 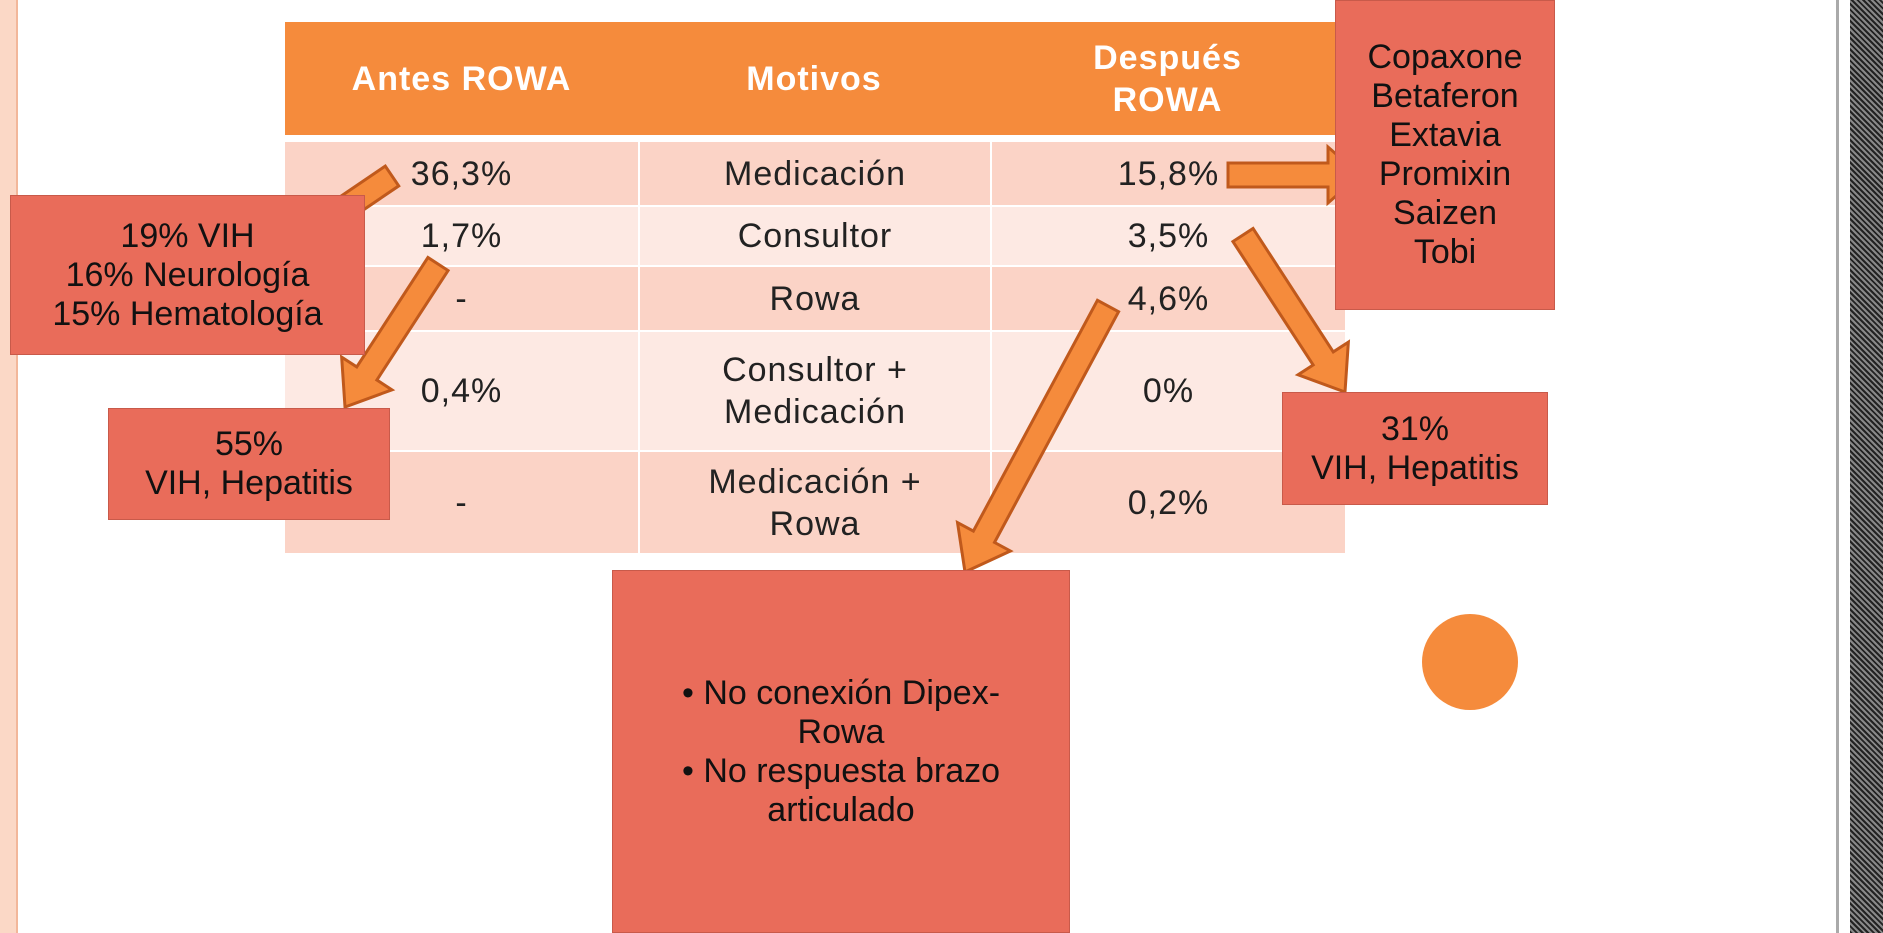 I want to click on text-line: 16% Neurología, so click(x=187, y=274).